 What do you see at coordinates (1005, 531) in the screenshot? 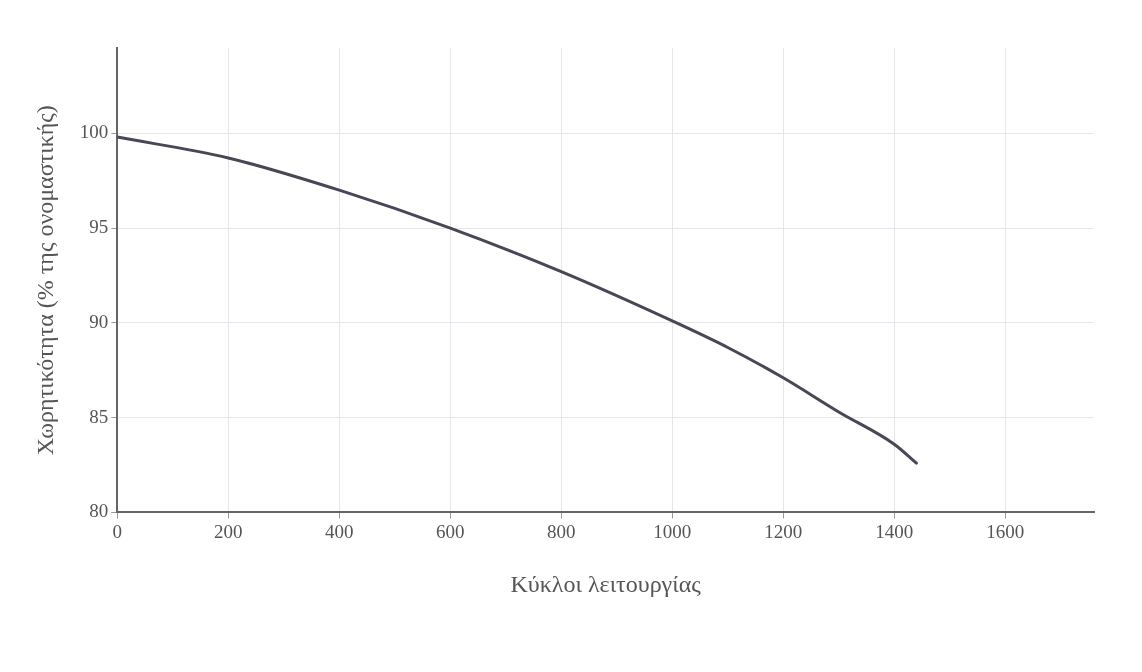
I see `x-tick-label: 1600` at bounding box center [1005, 531].